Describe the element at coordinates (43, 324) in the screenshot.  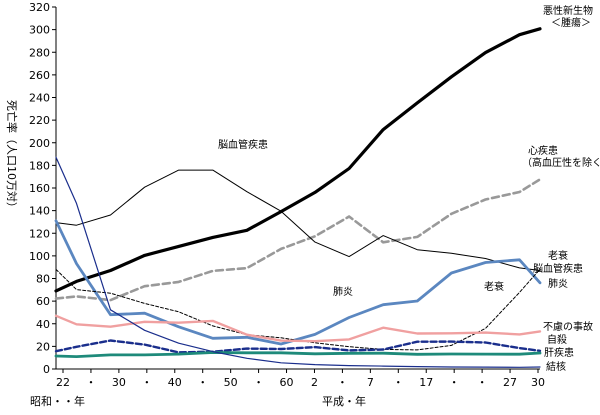
I see `y-tick-label: 40` at that location.